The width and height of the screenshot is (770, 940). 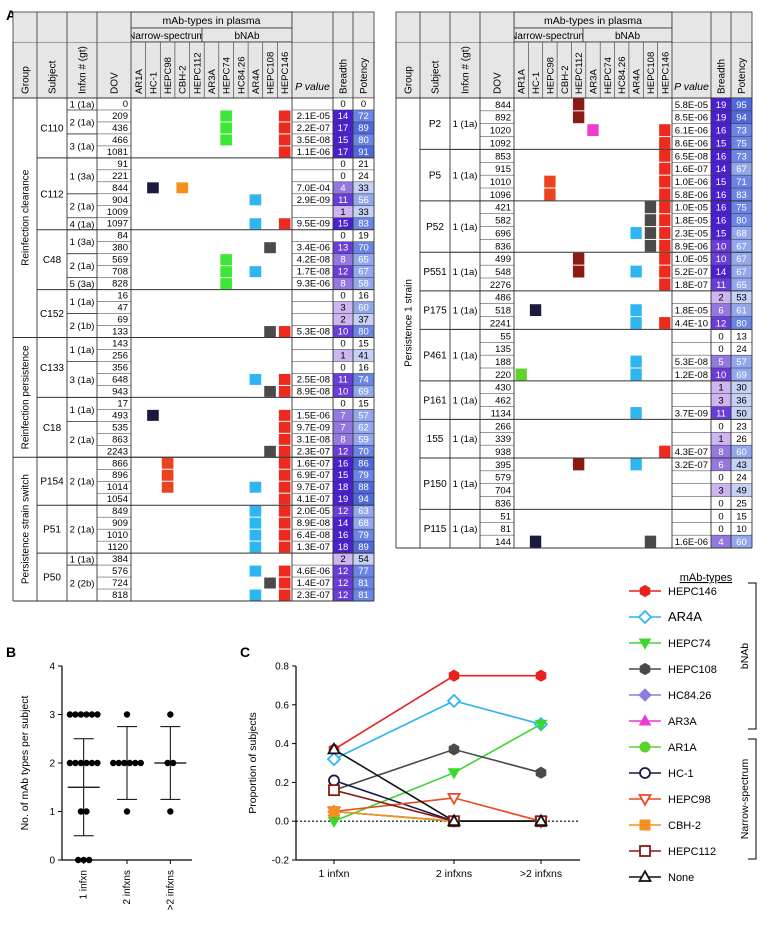 I want to click on pvalue-cell: 2.3E-05, so click(x=691, y=233).